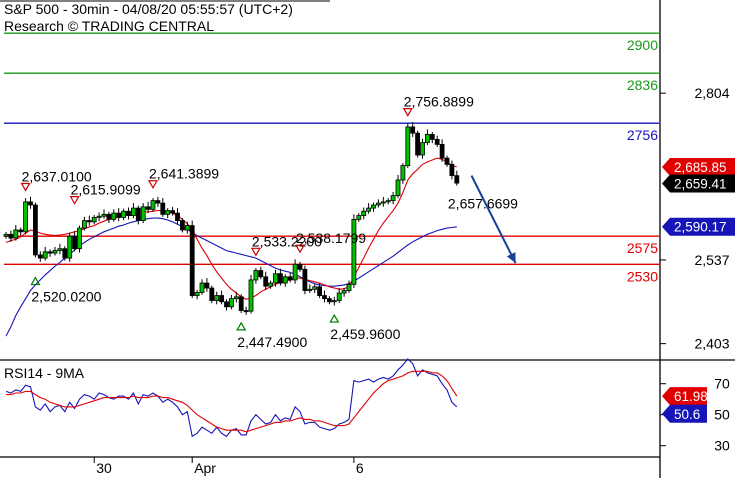  Describe the element at coordinates (698, 396) in the screenshot. I see `rsi-tag-label: 61.9842` at that location.